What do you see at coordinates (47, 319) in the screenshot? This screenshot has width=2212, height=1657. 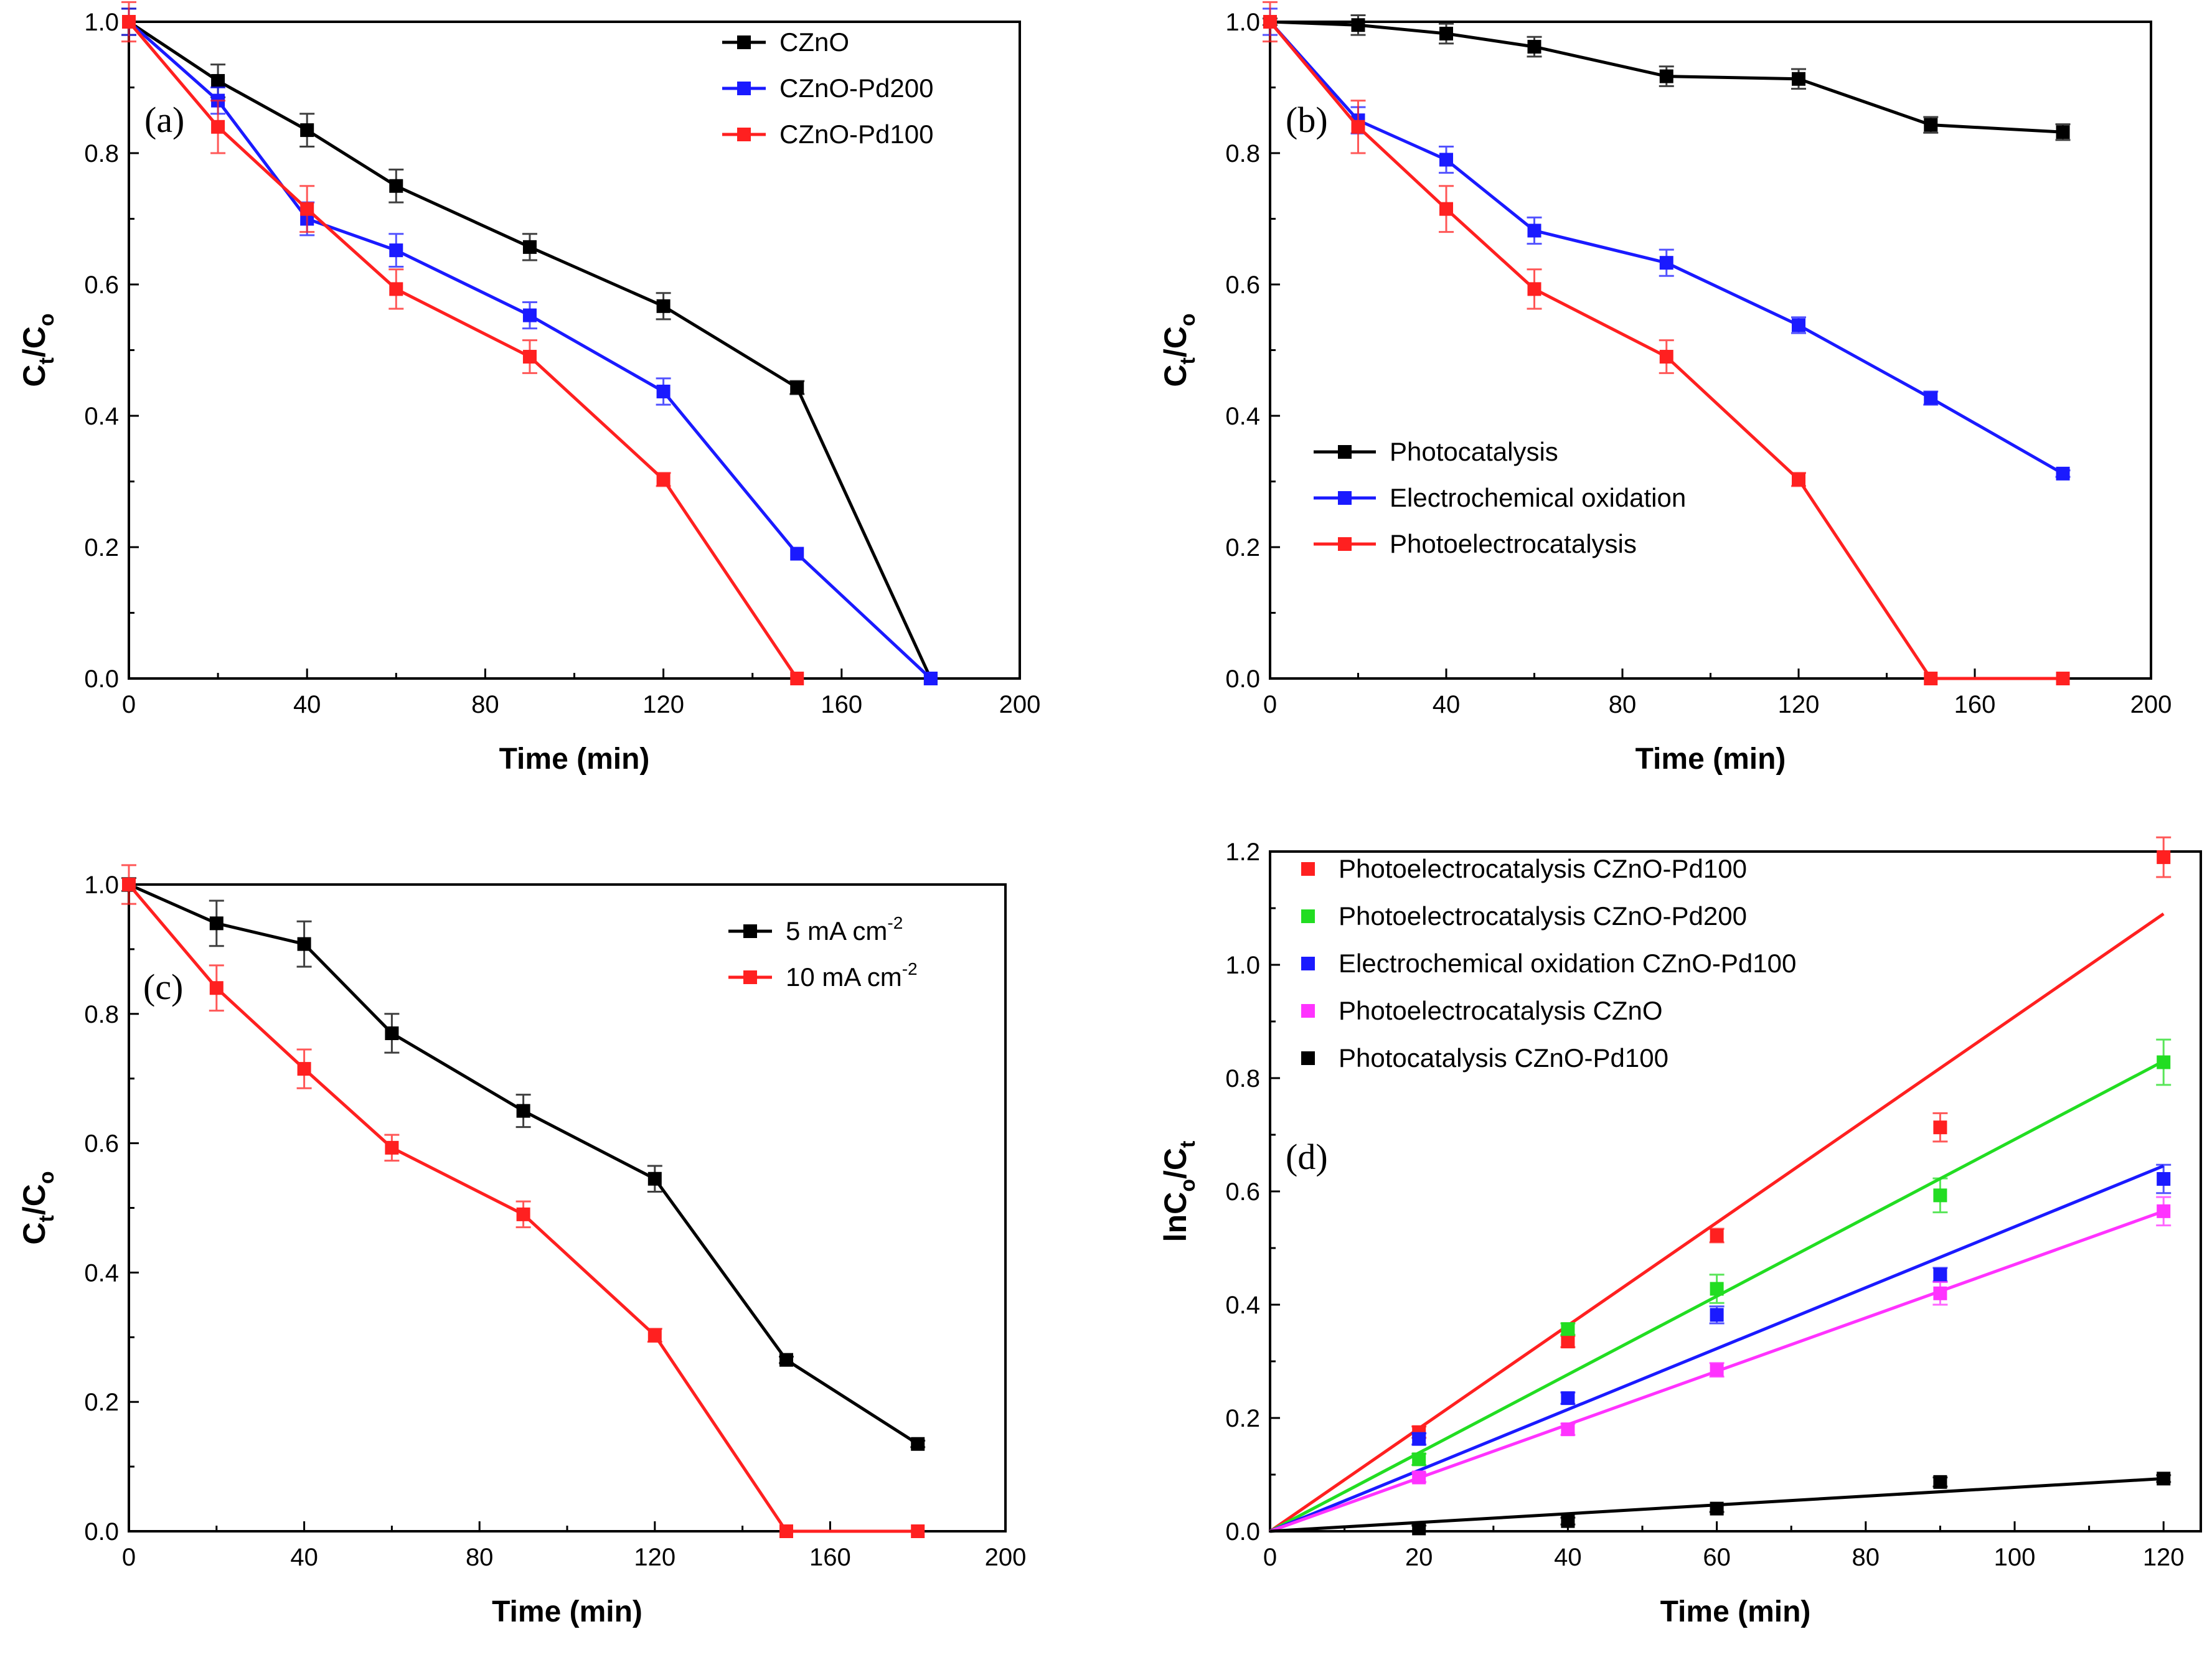 I see `y-axis-title-part: o` at bounding box center [47, 319].